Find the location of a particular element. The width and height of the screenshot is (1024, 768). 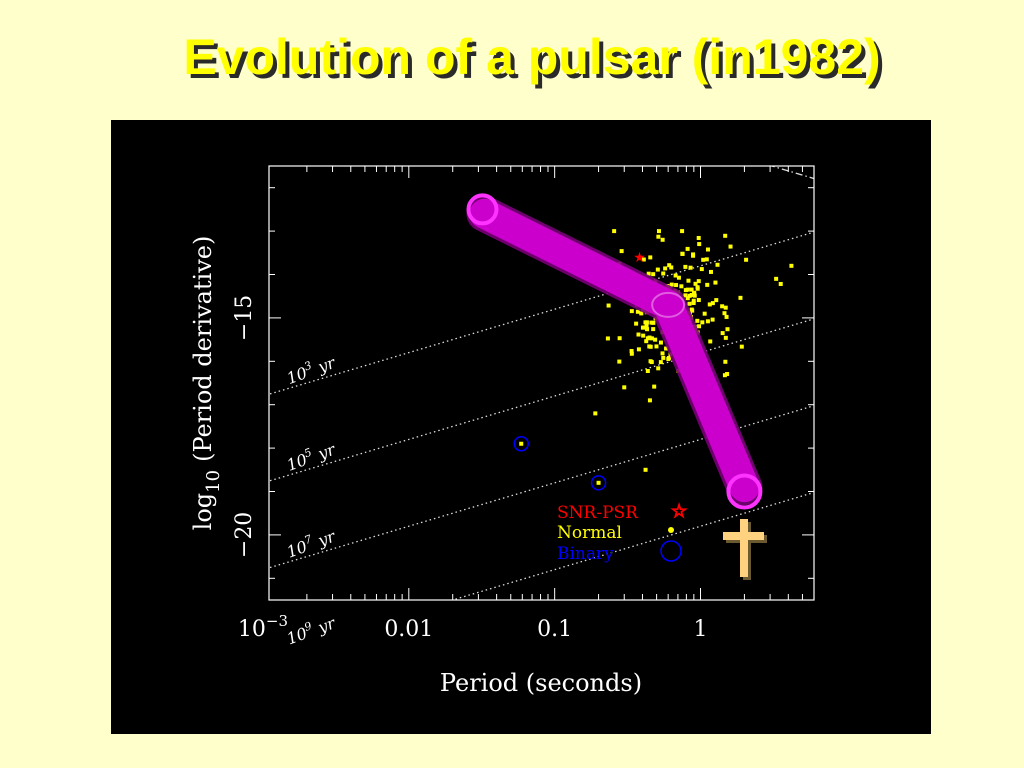

age-line-label: 109 yr is located at coordinates (310, 629).